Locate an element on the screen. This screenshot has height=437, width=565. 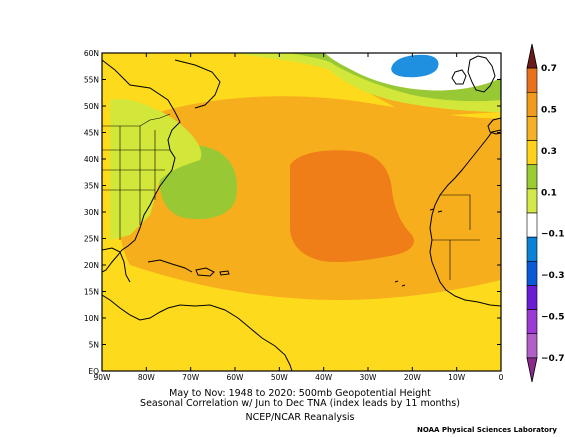
field-light-green-coast is located at coordinates (156, 169).